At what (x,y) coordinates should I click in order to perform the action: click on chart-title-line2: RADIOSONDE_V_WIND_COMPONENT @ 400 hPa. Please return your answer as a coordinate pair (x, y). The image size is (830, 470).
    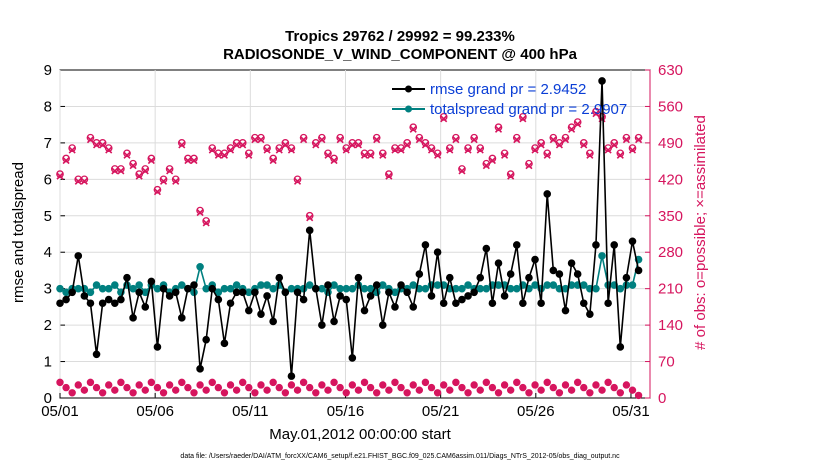
    Looking at the image, I should click on (400, 54).